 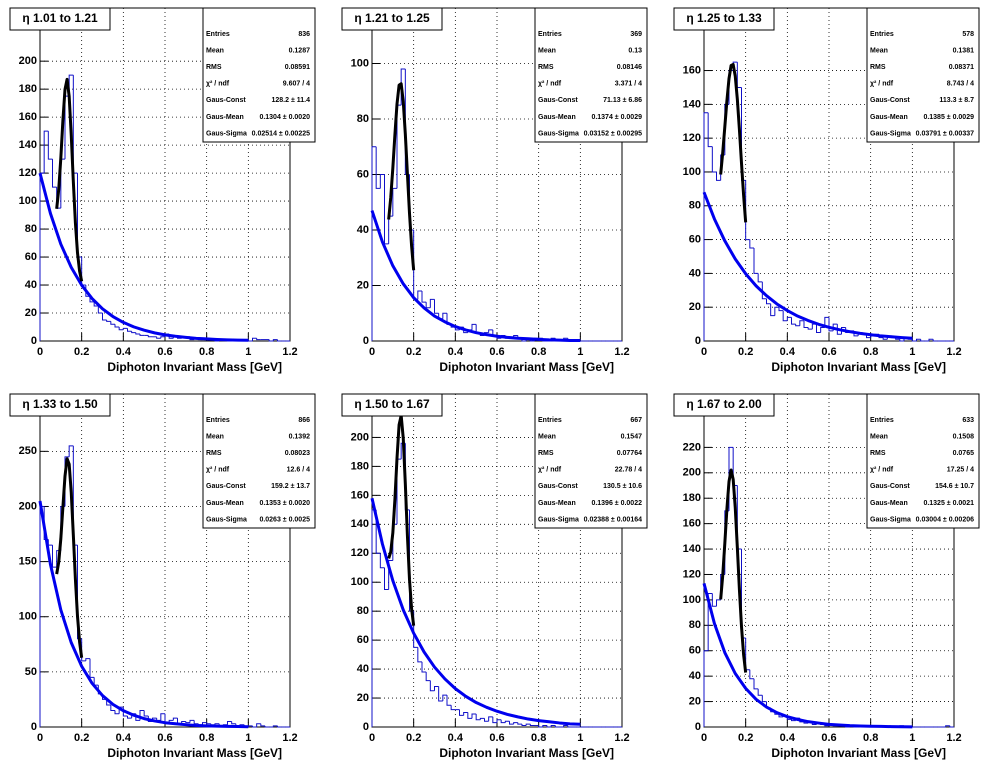 What do you see at coordinates (968, 34) in the screenshot?
I see `stats-value: 578` at bounding box center [968, 34].